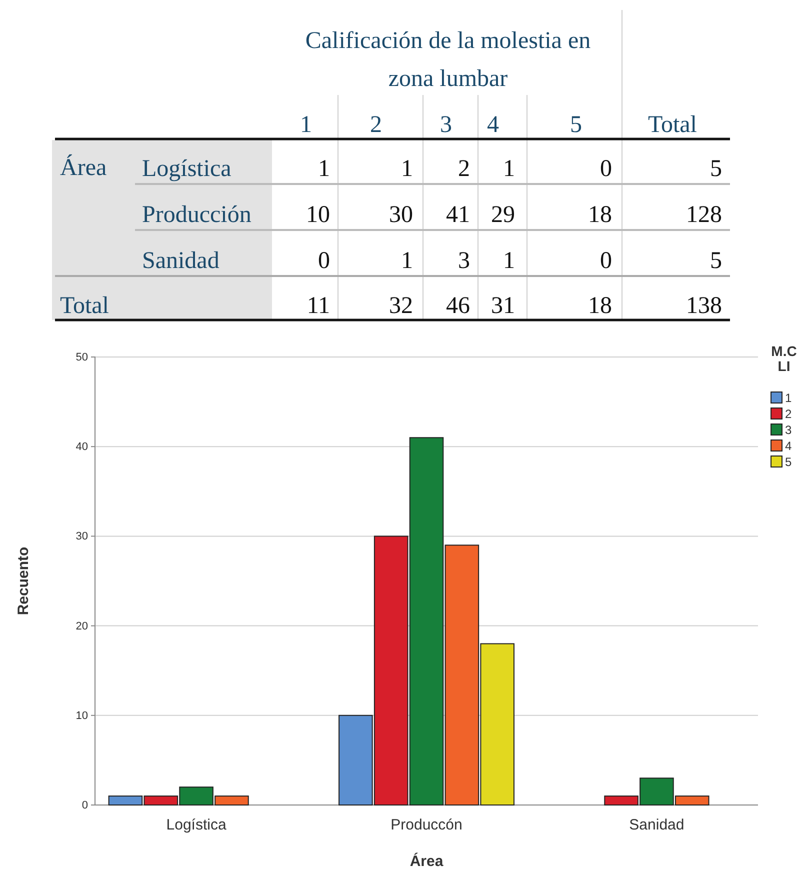  Describe the element at coordinates (181, 261) in the screenshot. I see `text: Sanidad` at that location.